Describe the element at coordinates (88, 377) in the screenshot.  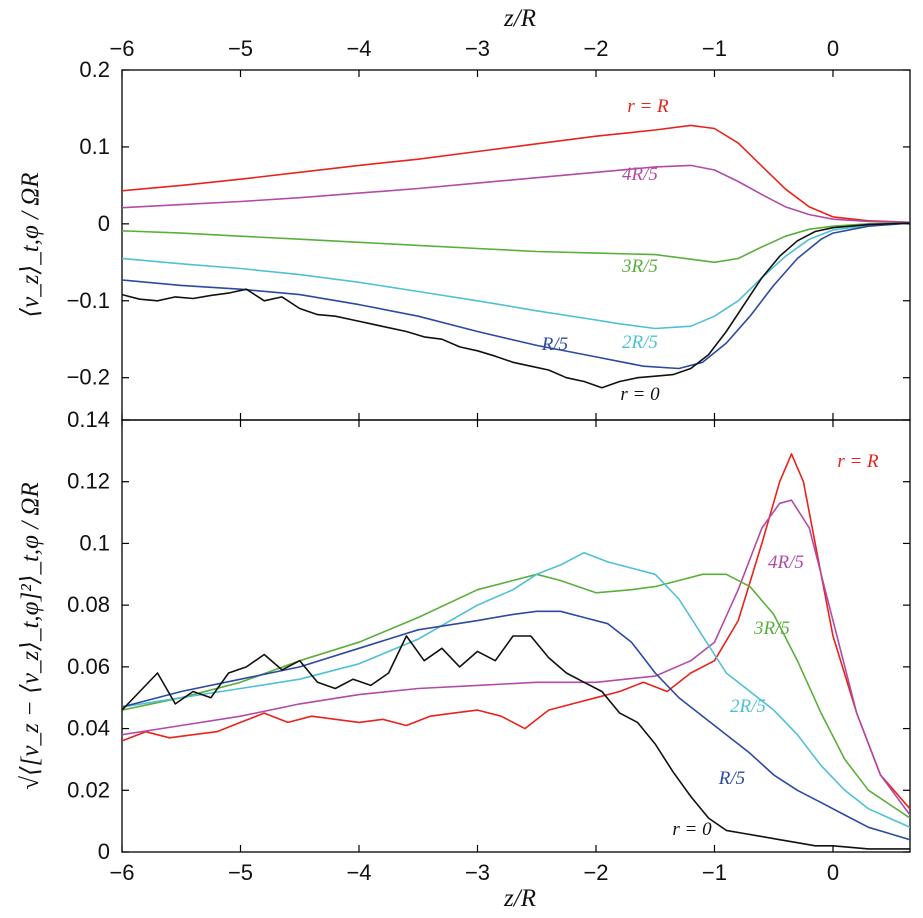
I see `top-y-tick-label: −0.2` at that location.